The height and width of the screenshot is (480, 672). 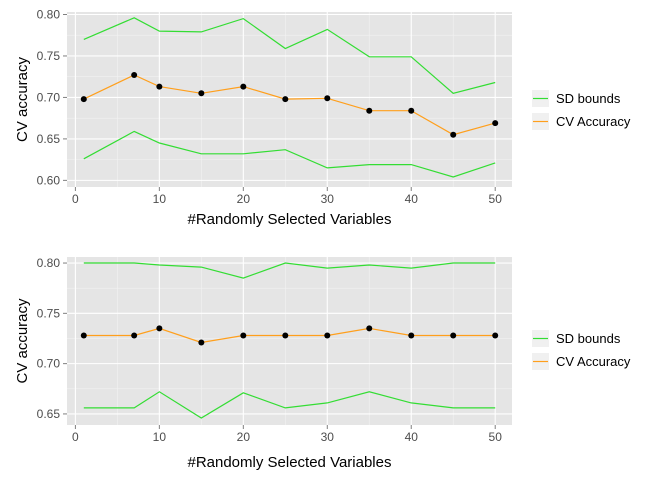 What do you see at coordinates (49, 364) in the screenshot?
I see `bottom-y-tick-label: 0.70` at bounding box center [49, 364].